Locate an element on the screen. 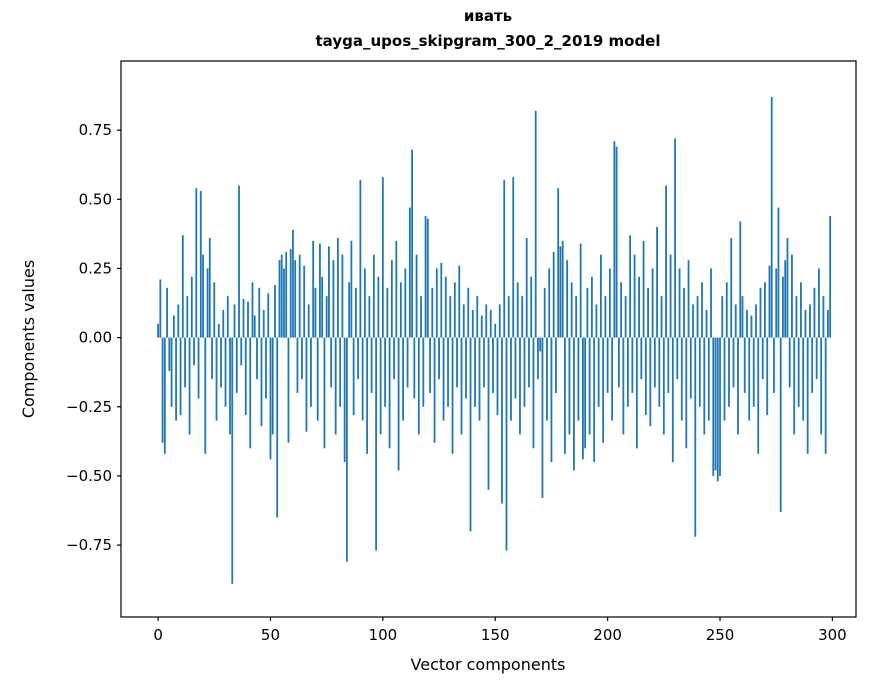  y-tick-label: 0.00 is located at coordinates (95, 338).